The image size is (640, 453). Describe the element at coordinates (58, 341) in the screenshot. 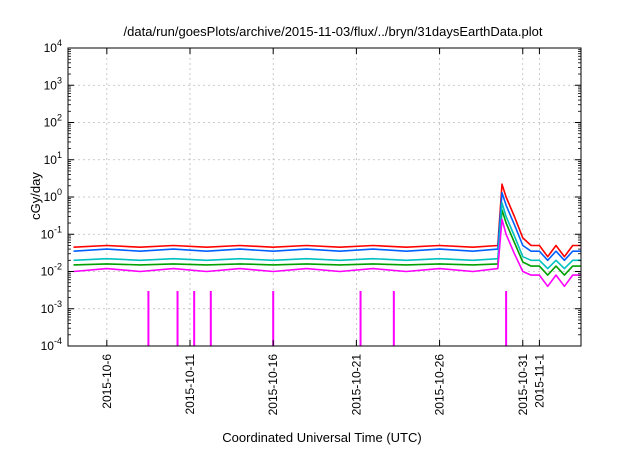

I see `y-tick-exponent: -4` at that location.